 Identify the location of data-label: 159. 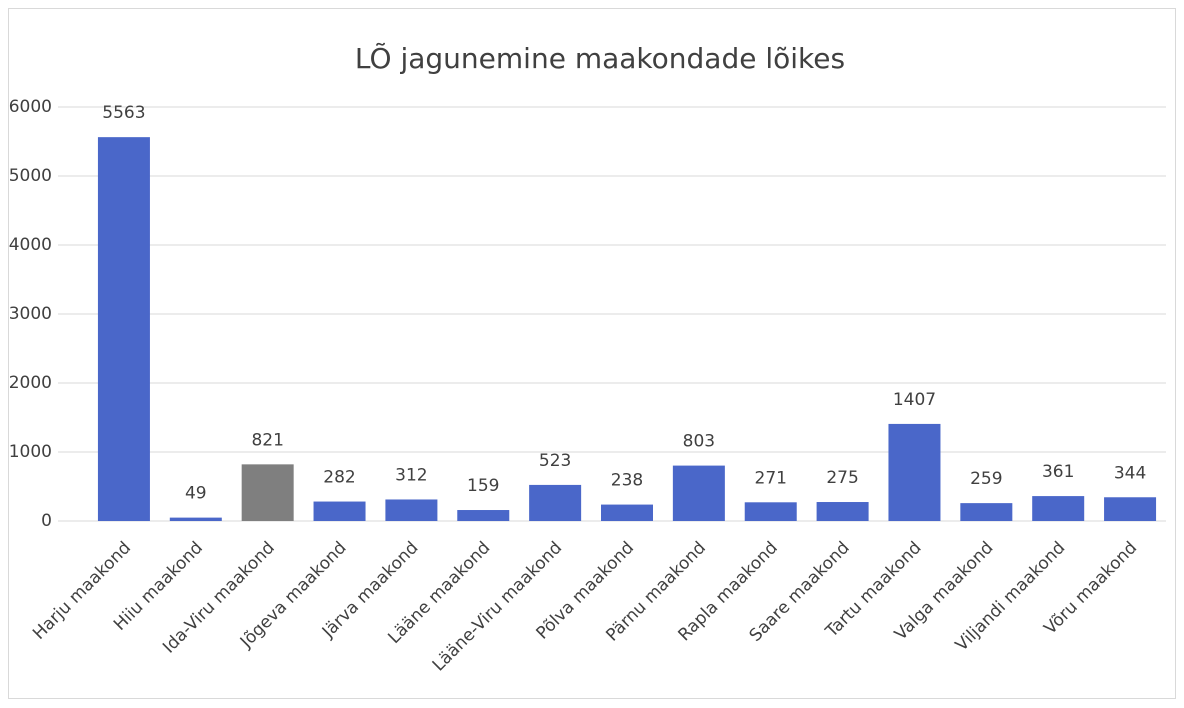
(483, 486).